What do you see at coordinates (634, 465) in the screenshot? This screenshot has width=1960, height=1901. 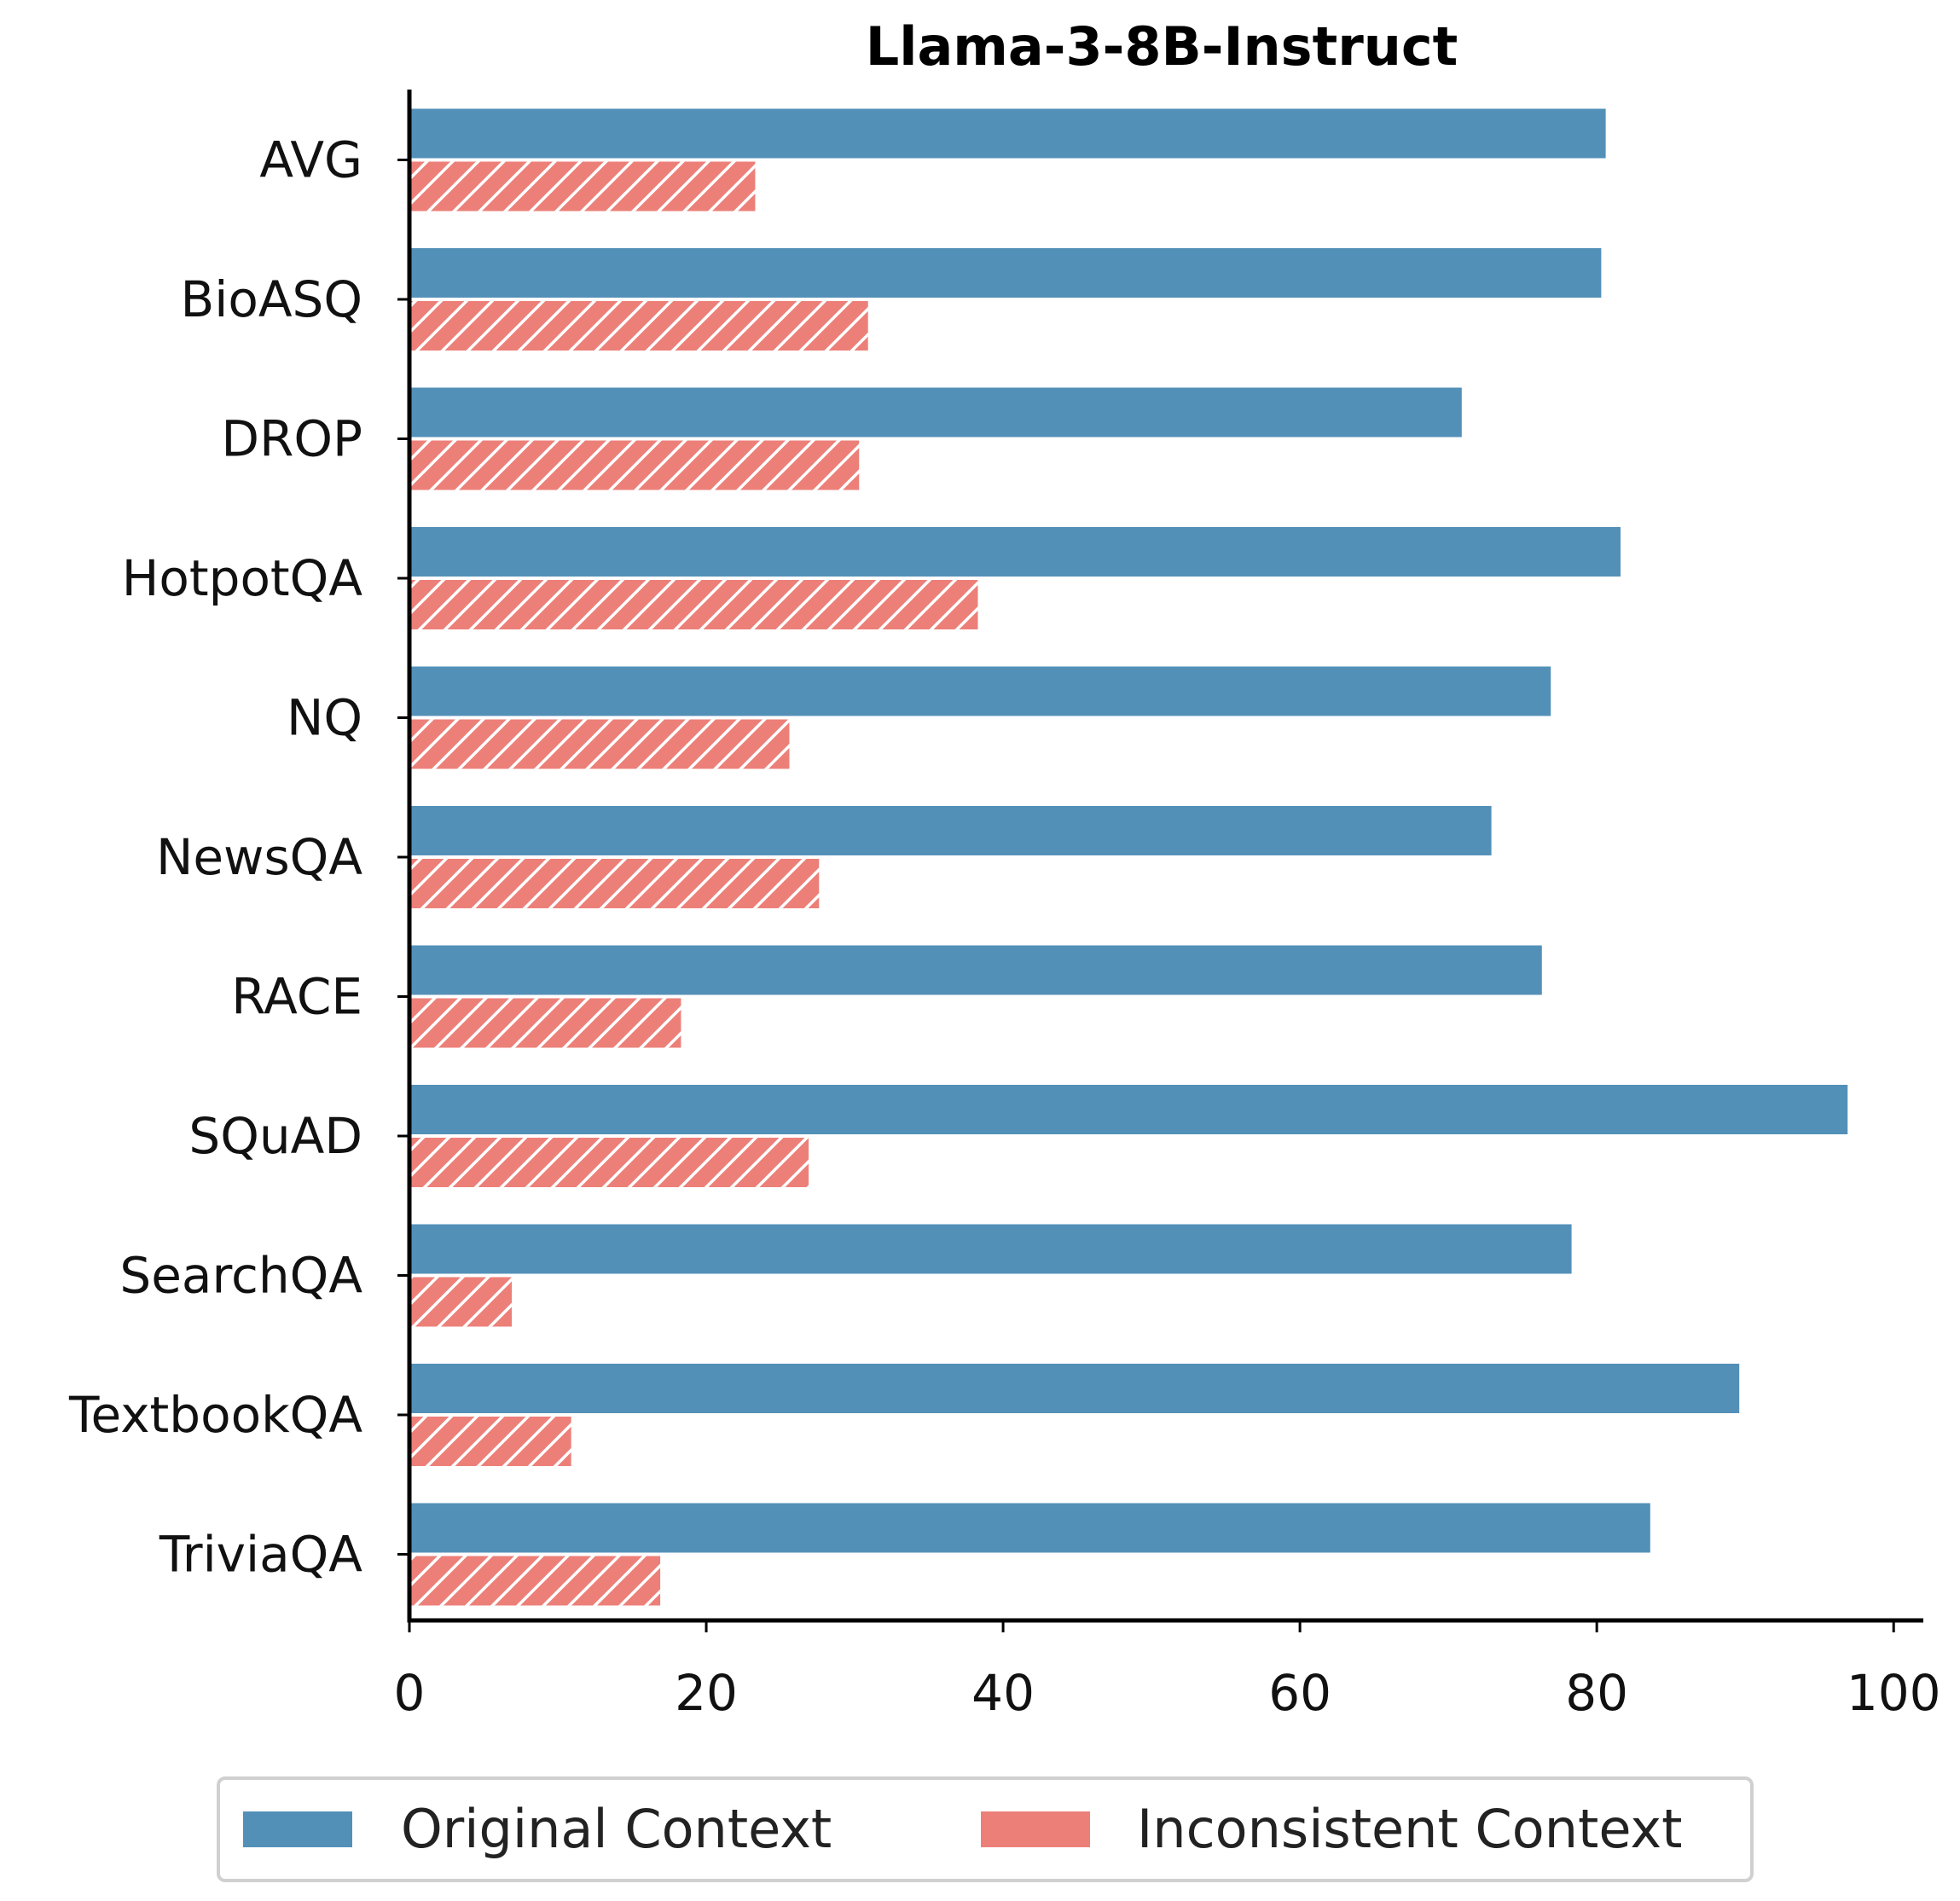 I see `bar-inconsistent-drop` at bounding box center [634, 465].